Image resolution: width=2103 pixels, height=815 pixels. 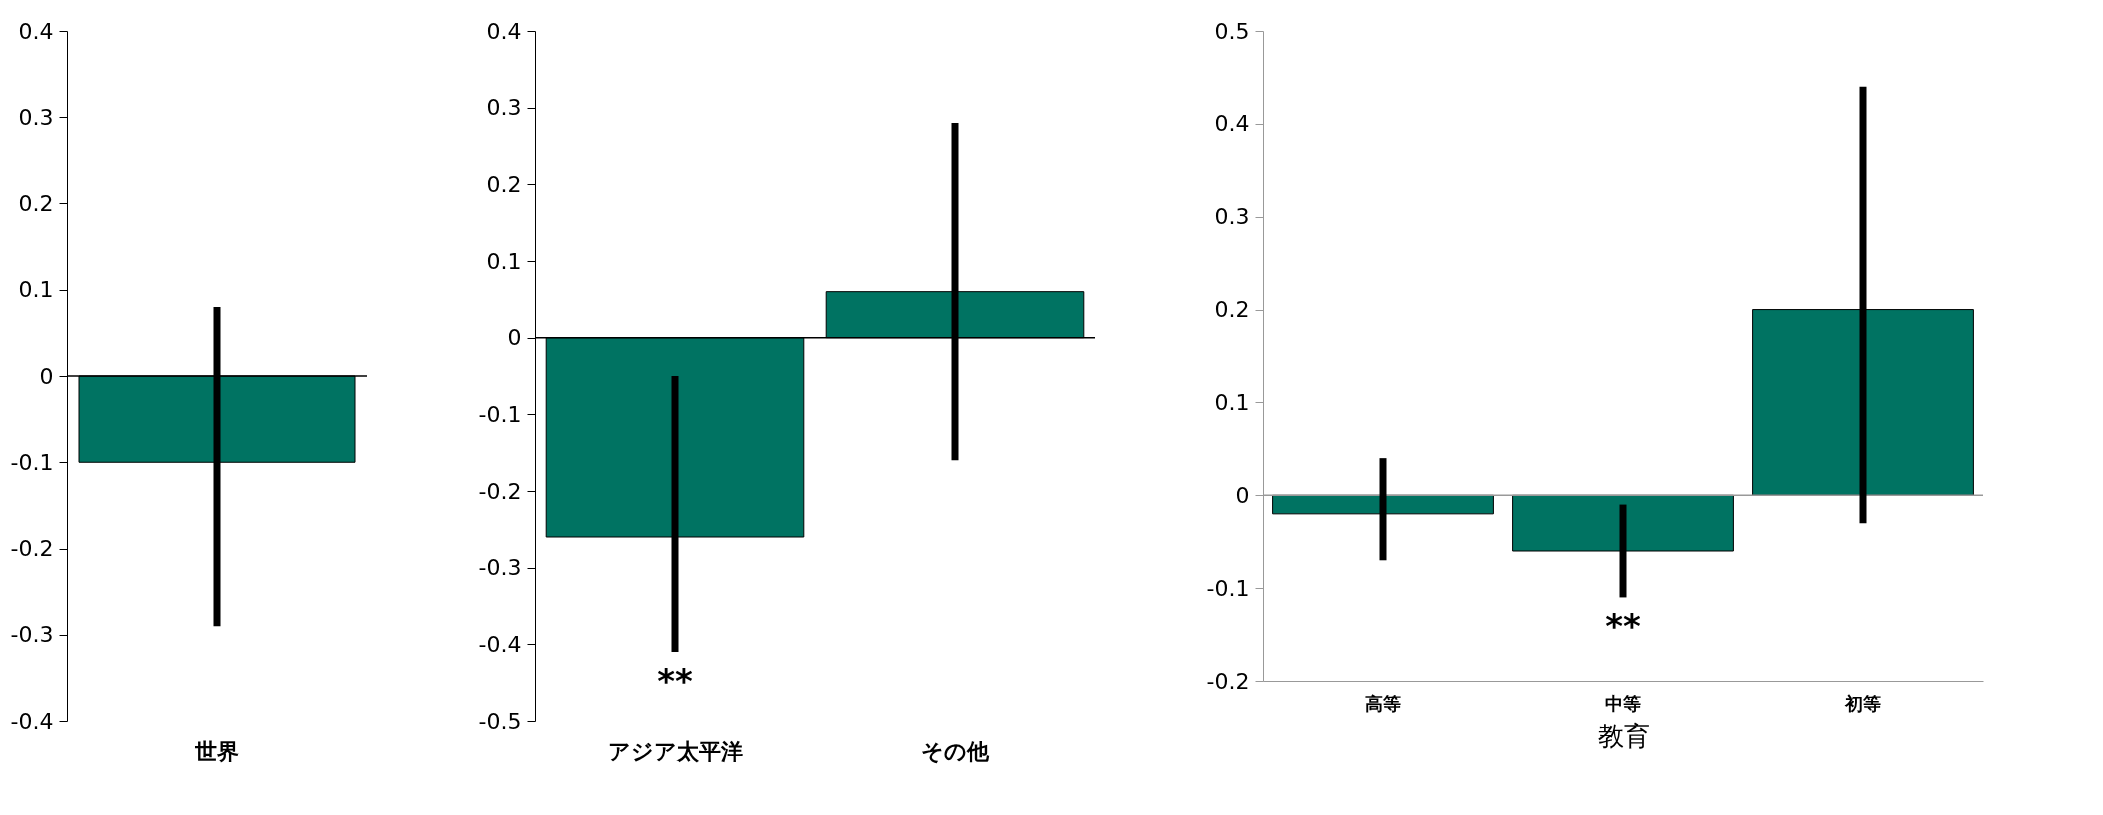 I want to click on x-tick-label: アジア太平洋, so click(x=675, y=751).